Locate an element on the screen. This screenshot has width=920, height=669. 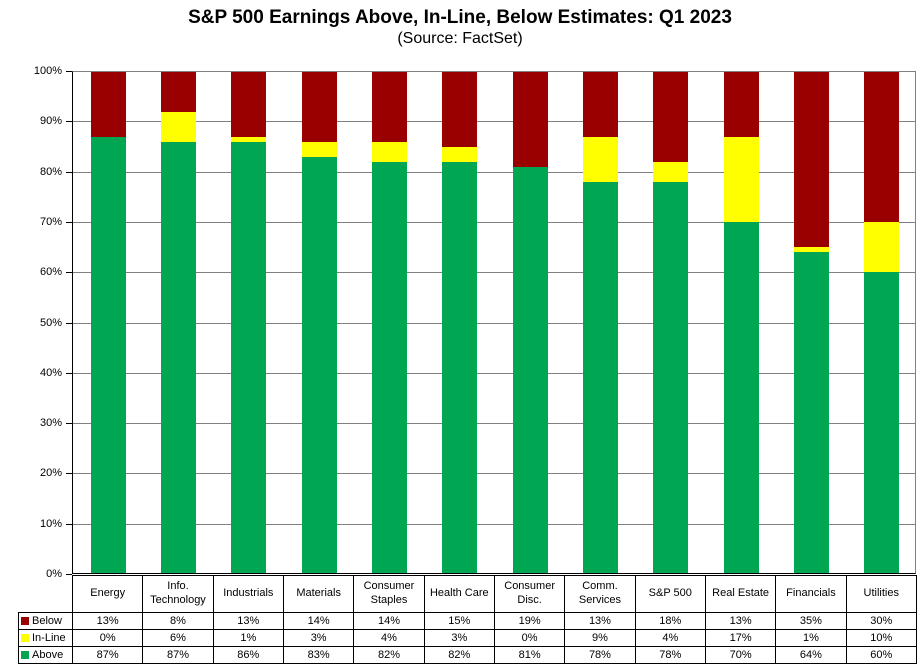
value-cell: 18% is located at coordinates (670, 621).